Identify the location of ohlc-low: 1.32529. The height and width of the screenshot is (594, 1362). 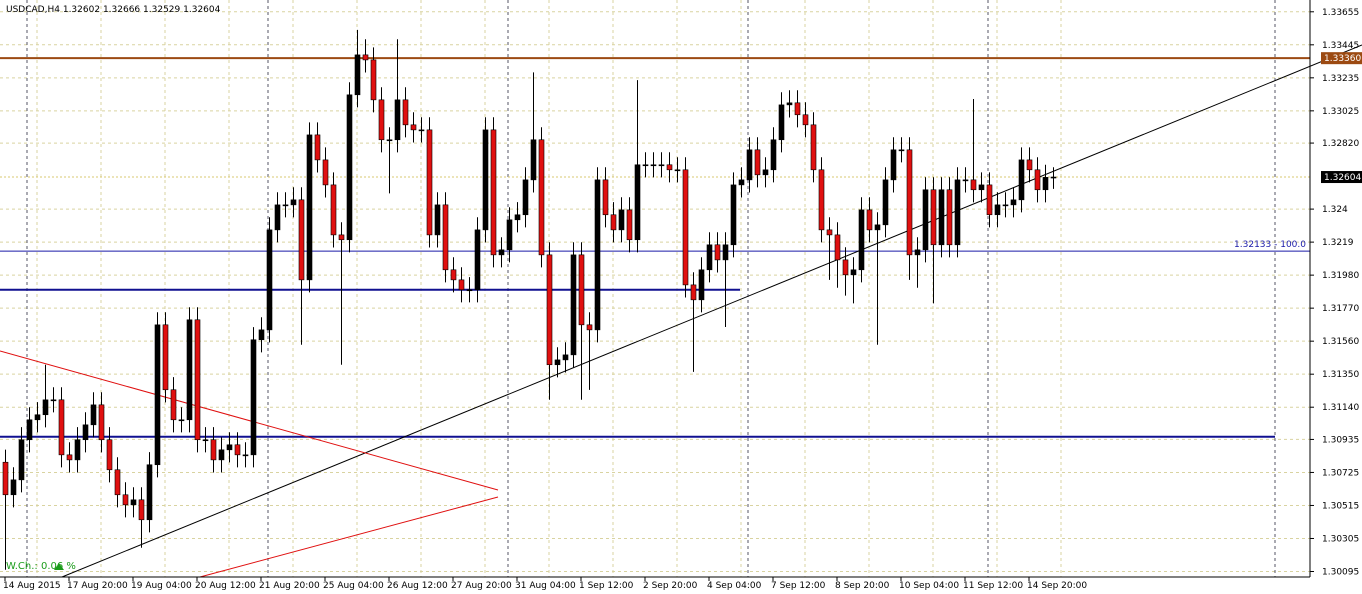
(161, 10).